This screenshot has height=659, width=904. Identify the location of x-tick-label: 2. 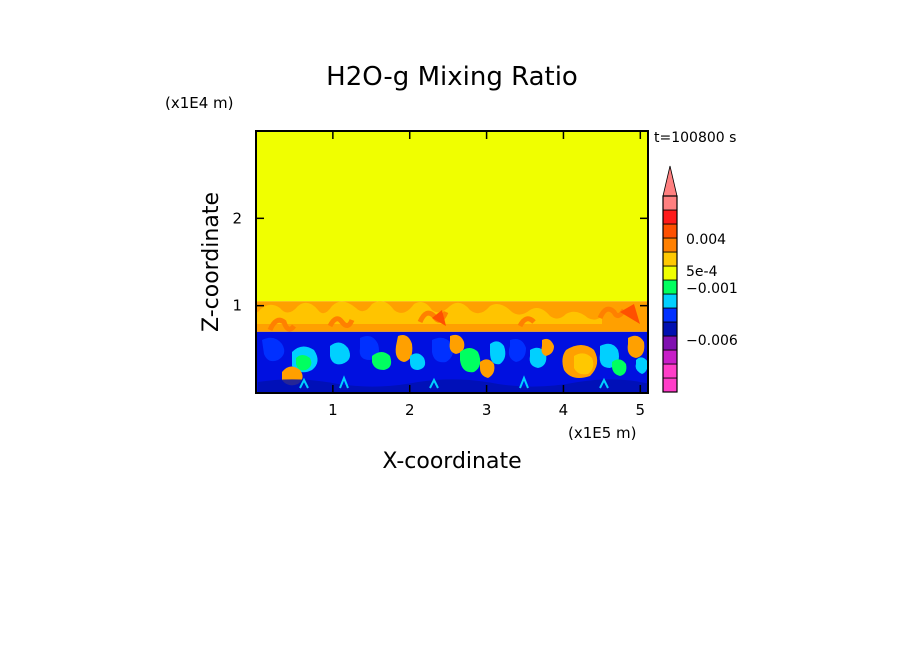
(410, 410).